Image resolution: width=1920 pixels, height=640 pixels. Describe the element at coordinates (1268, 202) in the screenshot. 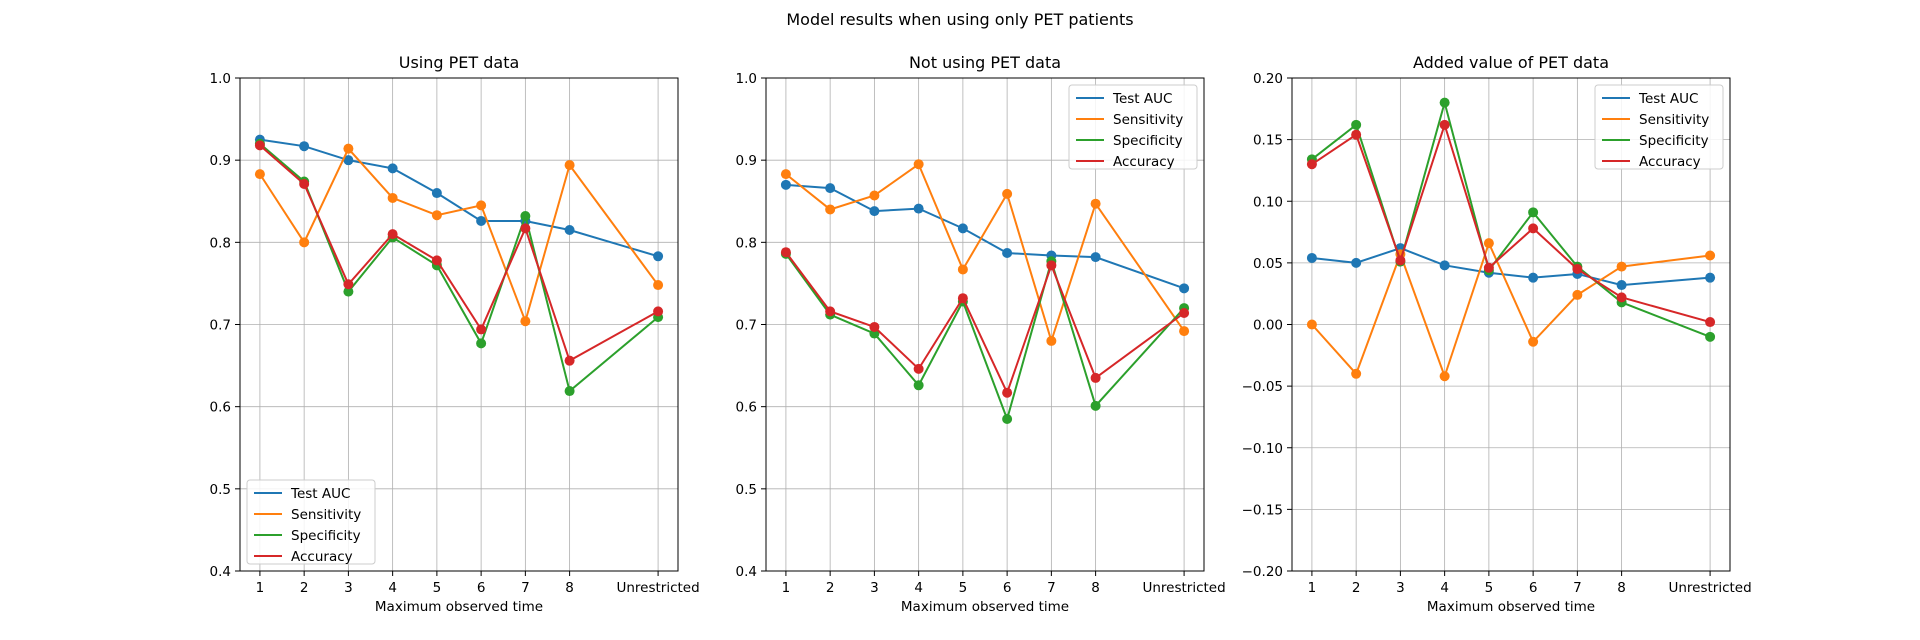

I see `y-tick-label: 0.10` at that location.